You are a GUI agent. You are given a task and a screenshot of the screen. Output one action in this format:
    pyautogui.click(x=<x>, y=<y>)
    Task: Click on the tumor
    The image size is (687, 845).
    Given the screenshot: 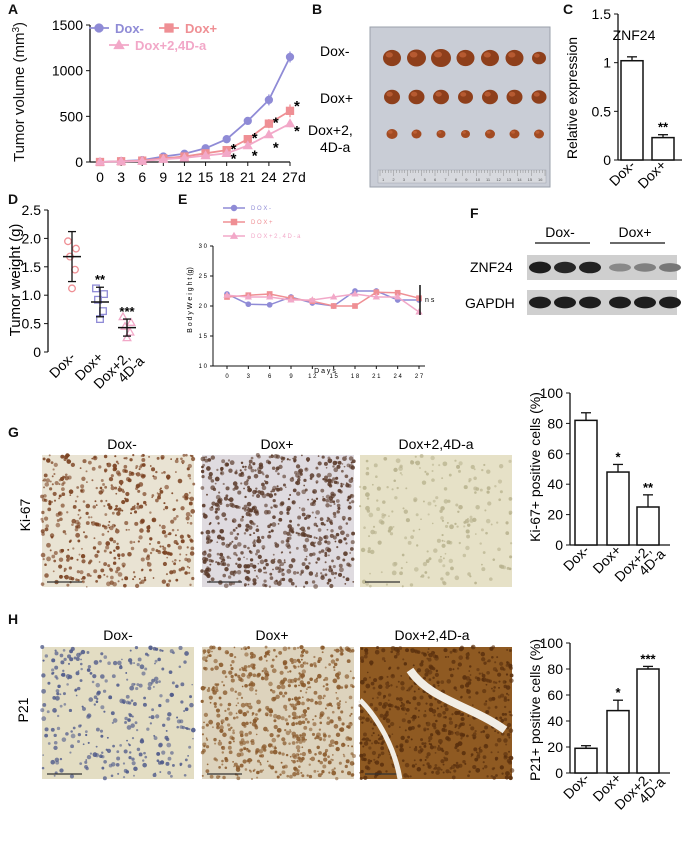 What is the action you would take?
    pyautogui.click(x=539, y=134)
    